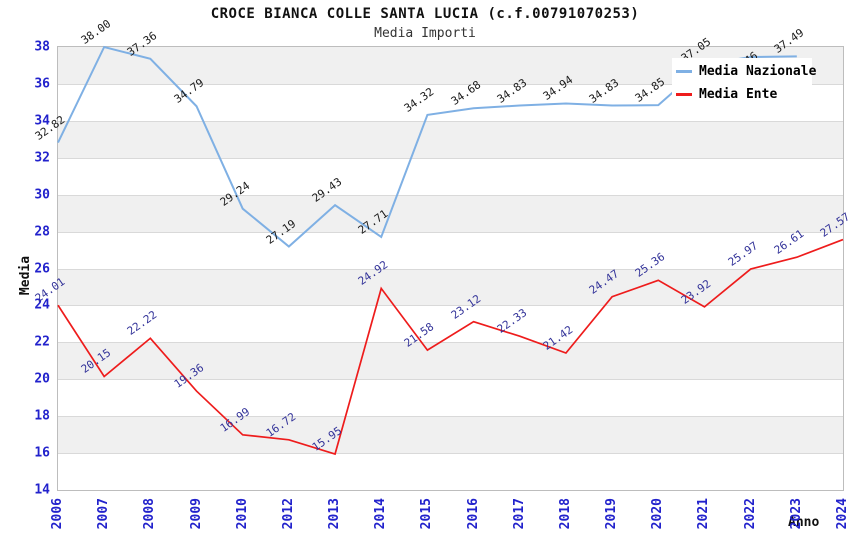  Describe the element at coordinates (612, 514) in the screenshot. I see `x-axis-tick: 2019` at that location.